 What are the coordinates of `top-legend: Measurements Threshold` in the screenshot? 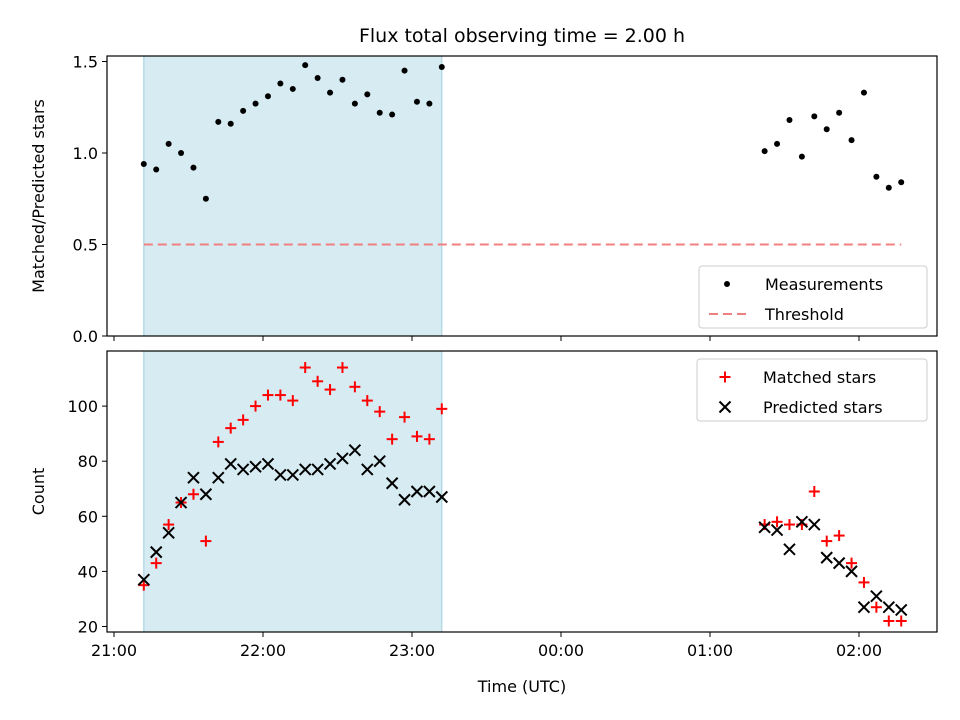 It's located at (813, 297).